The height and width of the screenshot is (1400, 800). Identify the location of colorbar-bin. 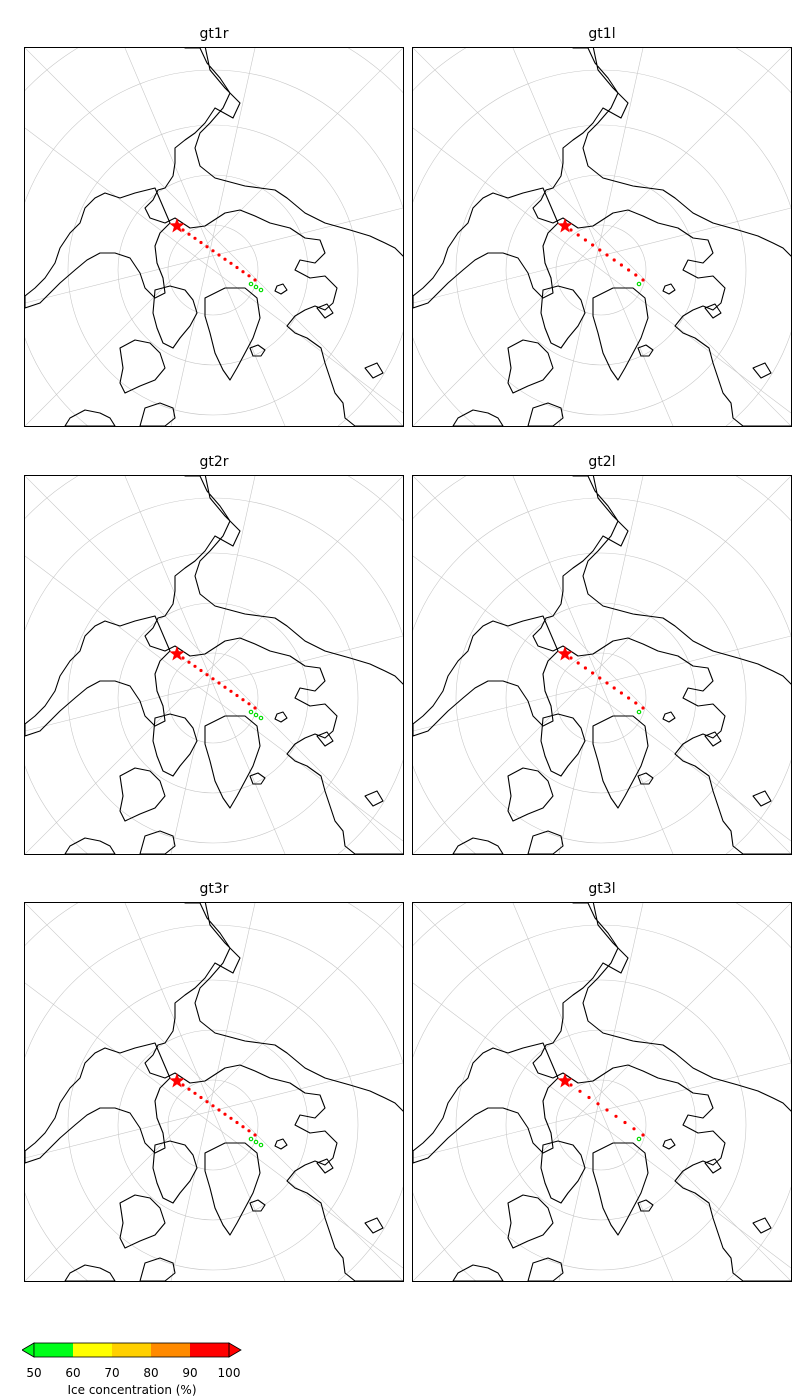
(53, 1350).